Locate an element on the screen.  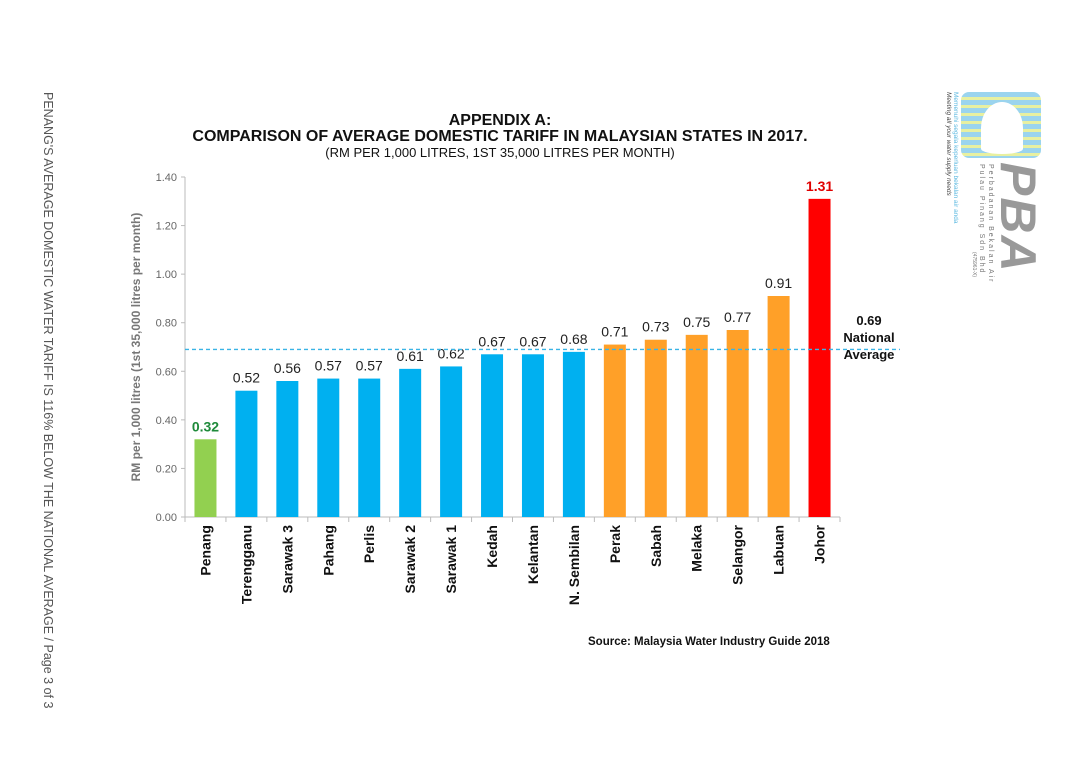
category-label: Selangor is located at coordinates (738, 554).